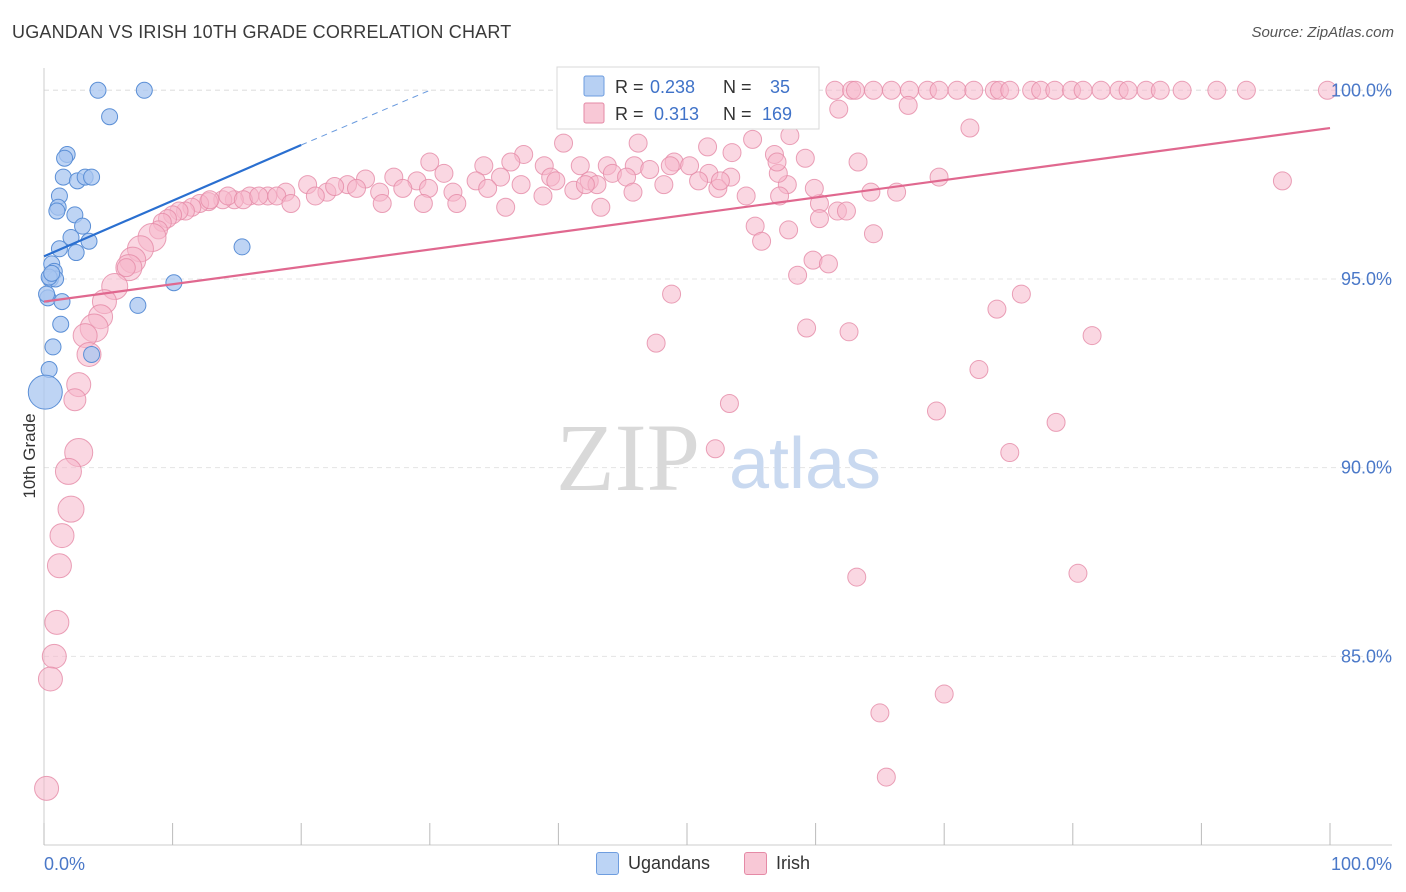  I want to click on x-tick-label-max: 100.0%, so click(1361, 864).